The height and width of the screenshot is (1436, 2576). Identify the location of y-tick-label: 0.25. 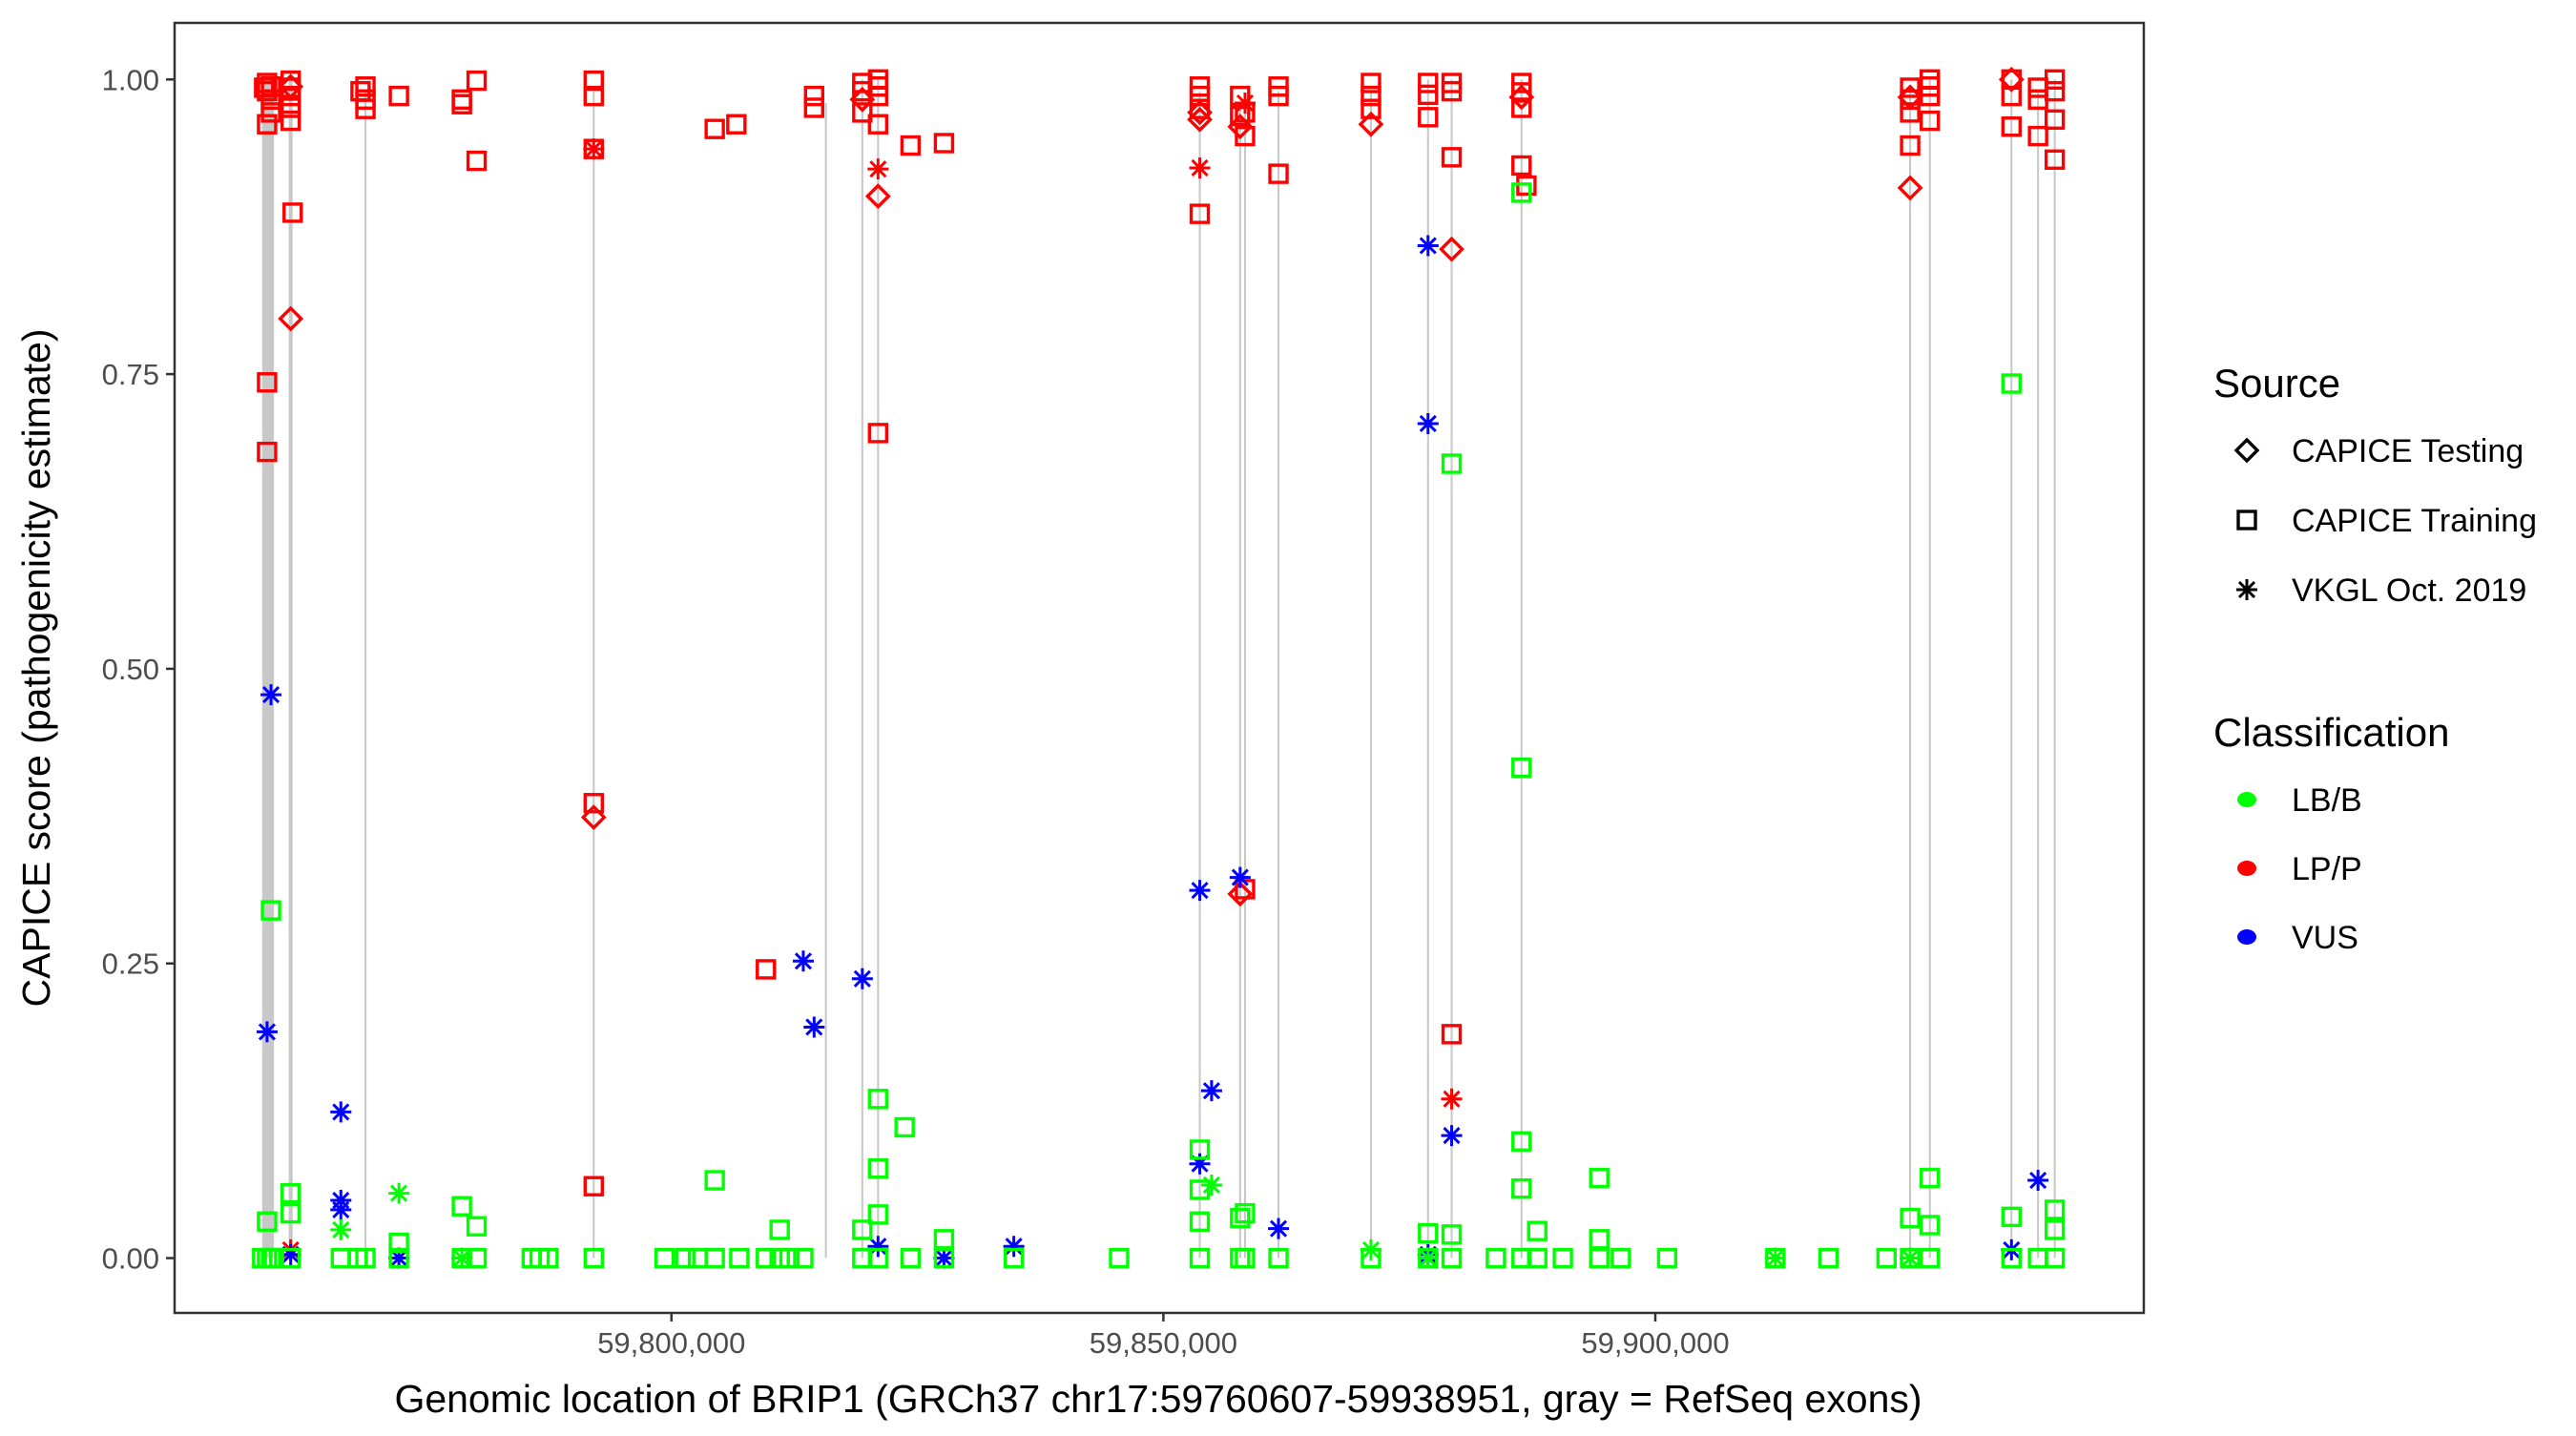
(130, 964).